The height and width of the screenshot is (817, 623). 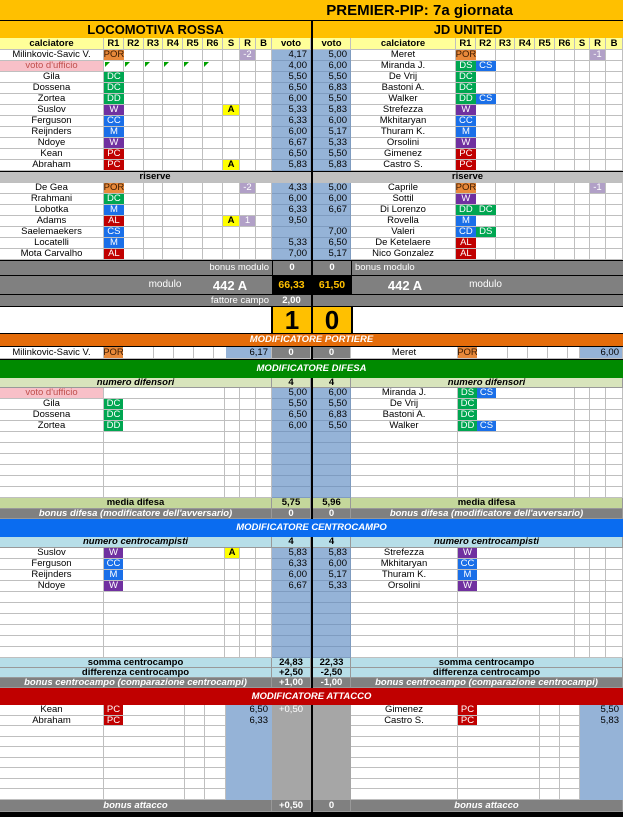 What do you see at coordinates (403, 110) in the screenshot?
I see `player-name: Strefezza` at bounding box center [403, 110].